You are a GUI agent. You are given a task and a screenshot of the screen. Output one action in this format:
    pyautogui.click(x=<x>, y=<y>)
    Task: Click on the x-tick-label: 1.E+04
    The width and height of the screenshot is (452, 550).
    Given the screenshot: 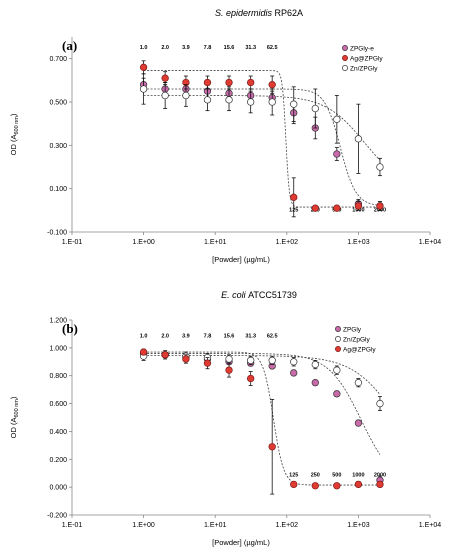 What is the action you would take?
    pyautogui.click(x=430, y=242)
    